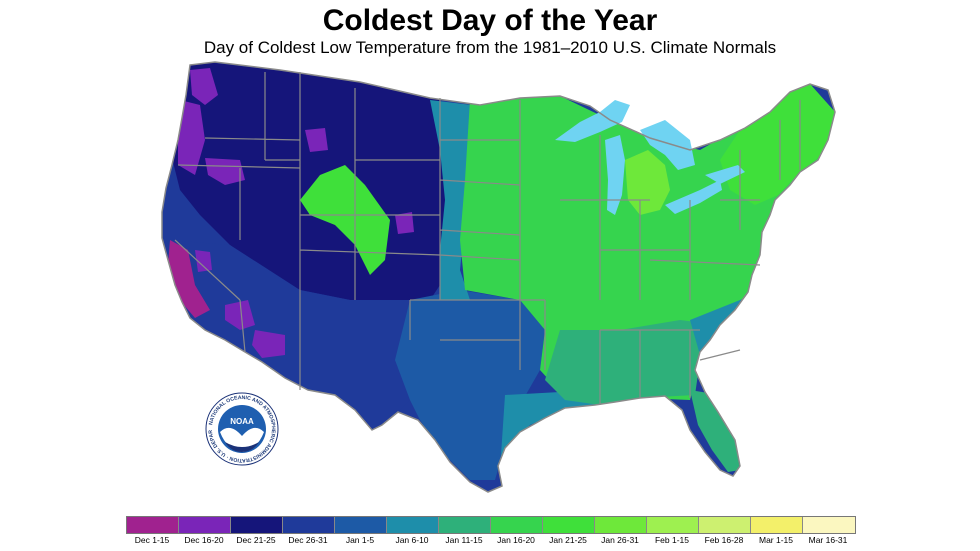 Image resolution: width=980 pixels, height=551 pixels. I want to click on region-florida, so click(715, 431).